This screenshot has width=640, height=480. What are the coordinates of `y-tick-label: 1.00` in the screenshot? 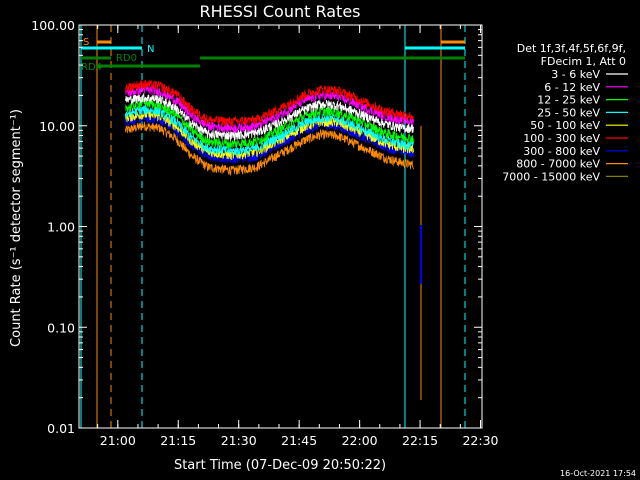 It's located at (61, 227).